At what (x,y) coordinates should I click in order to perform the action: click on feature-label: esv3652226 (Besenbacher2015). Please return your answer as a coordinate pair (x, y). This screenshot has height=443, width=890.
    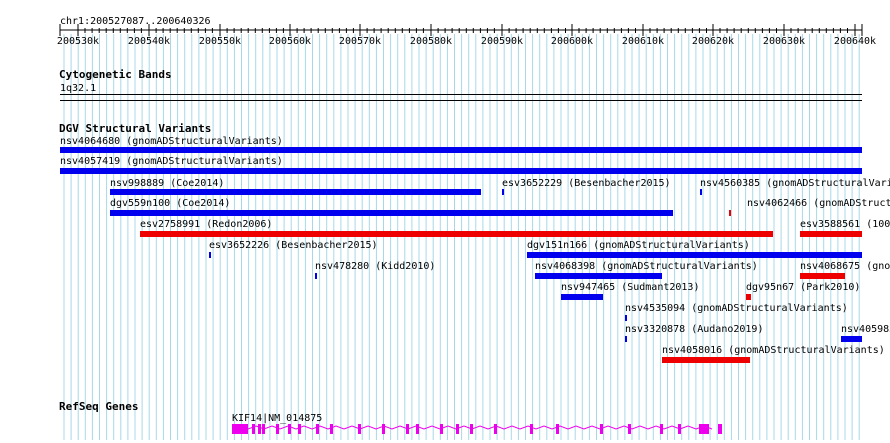
    Looking at the image, I should click on (293, 245).